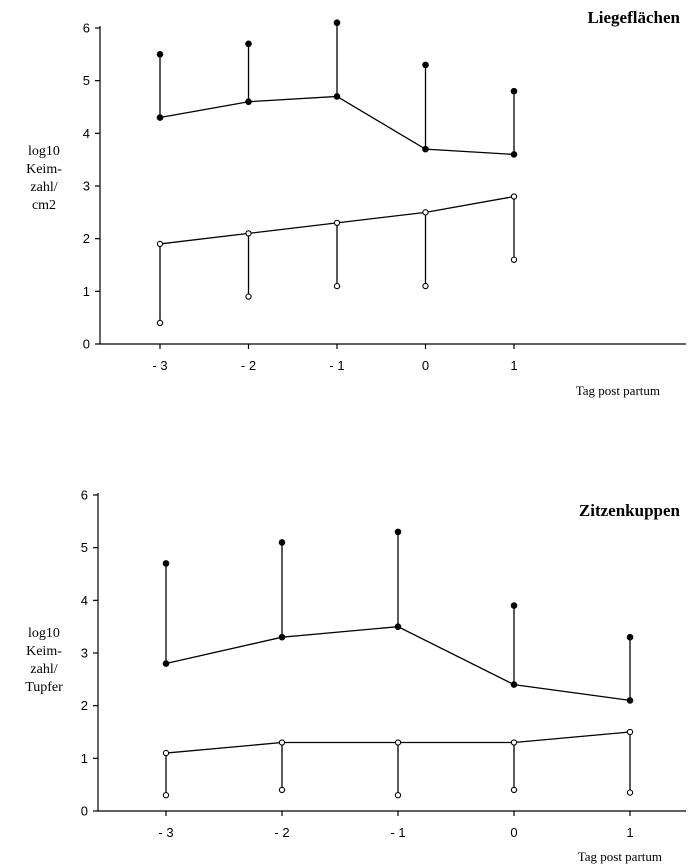 This screenshot has height=864, width=692. What do you see at coordinates (84, 600) in the screenshot?
I see `chart1-y-tick-label: 4` at bounding box center [84, 600].